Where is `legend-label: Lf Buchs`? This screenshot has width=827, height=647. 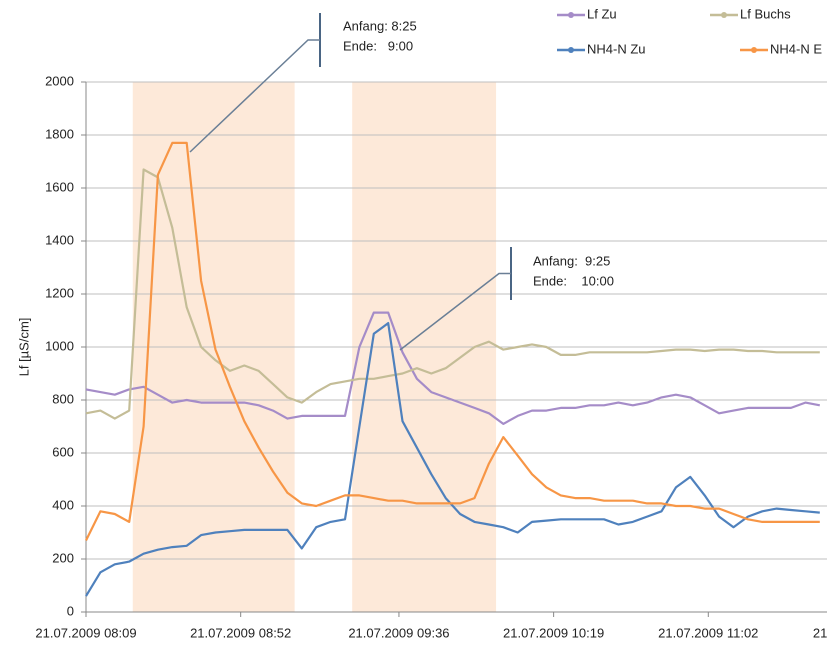 legend-label: Lf Buchs is located at coordinates (765, 13).